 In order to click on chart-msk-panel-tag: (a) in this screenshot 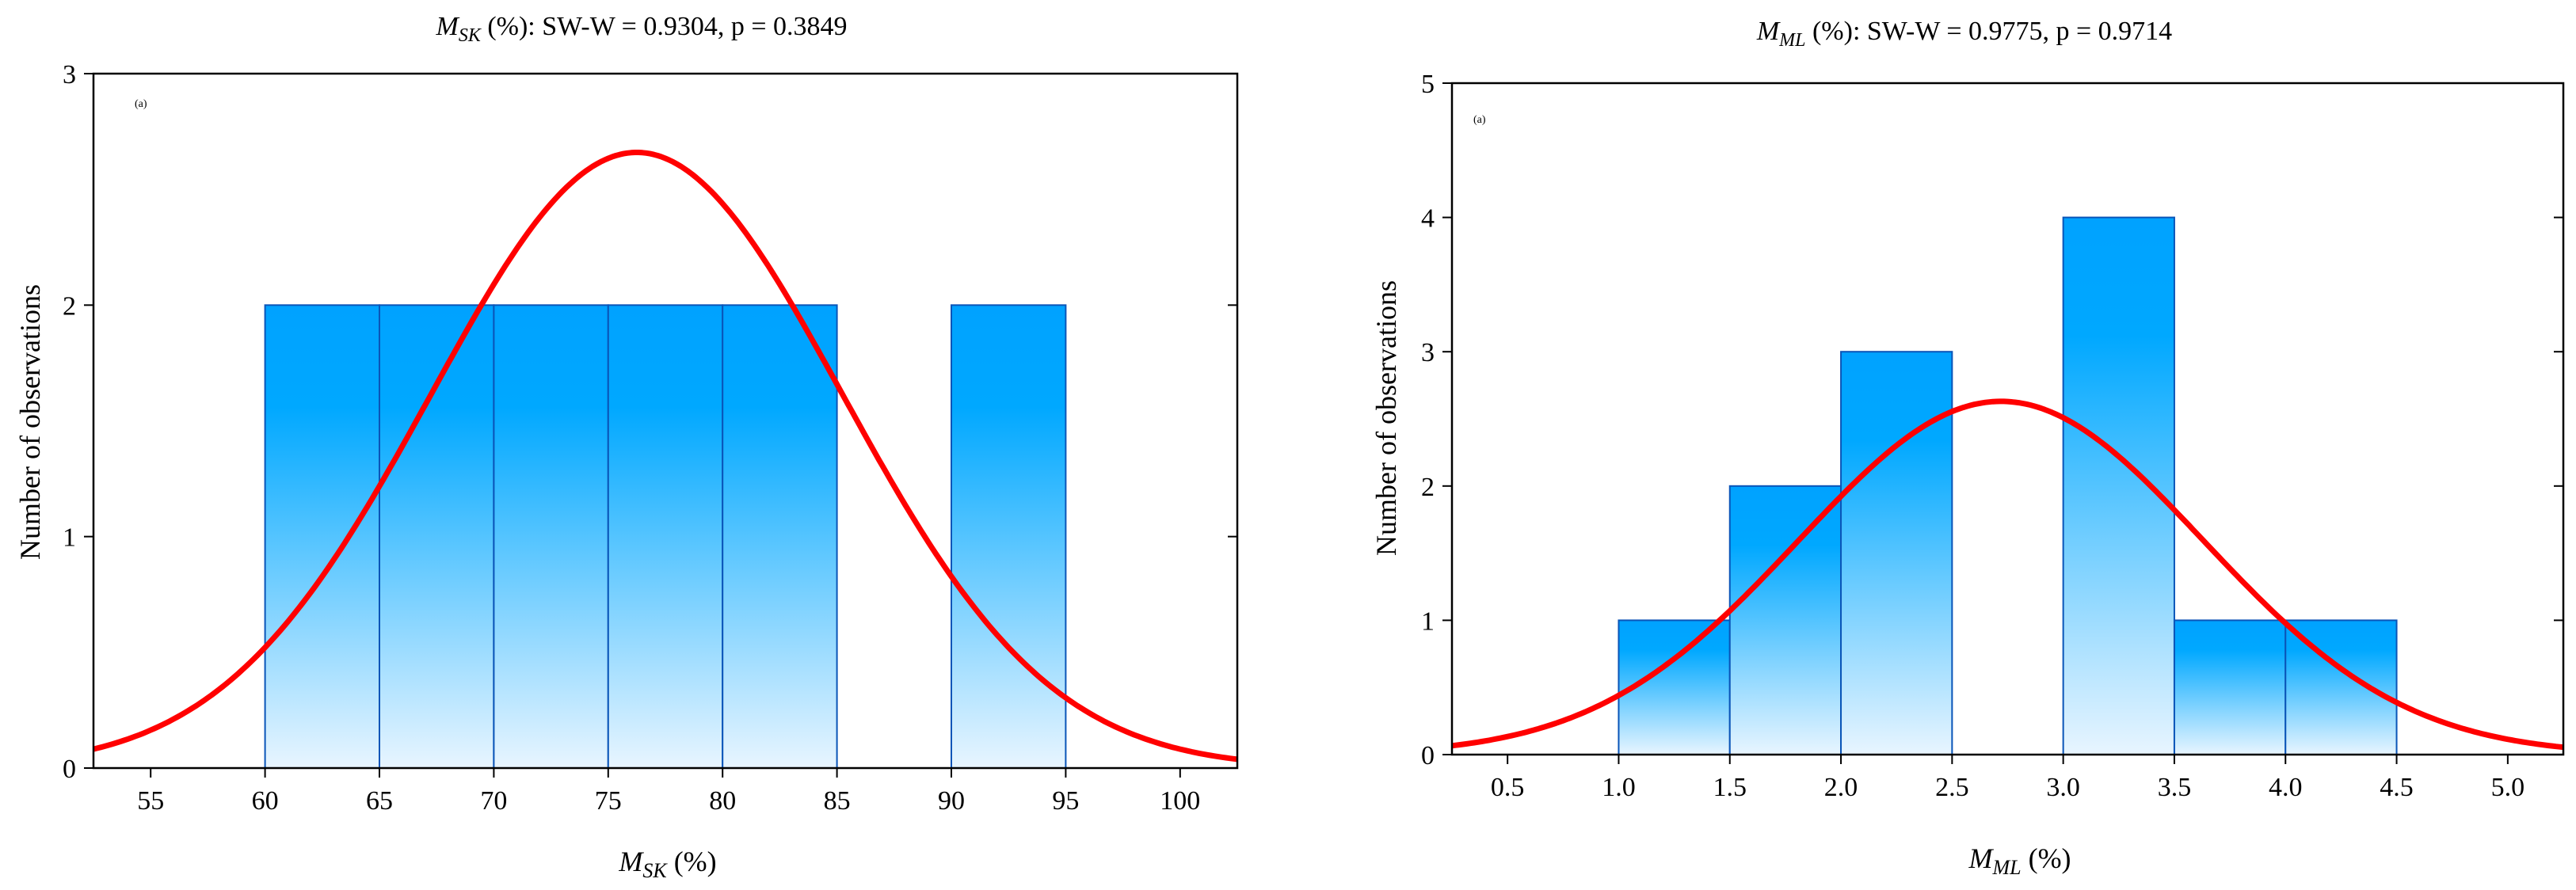, I will do `click(141, 104)`.